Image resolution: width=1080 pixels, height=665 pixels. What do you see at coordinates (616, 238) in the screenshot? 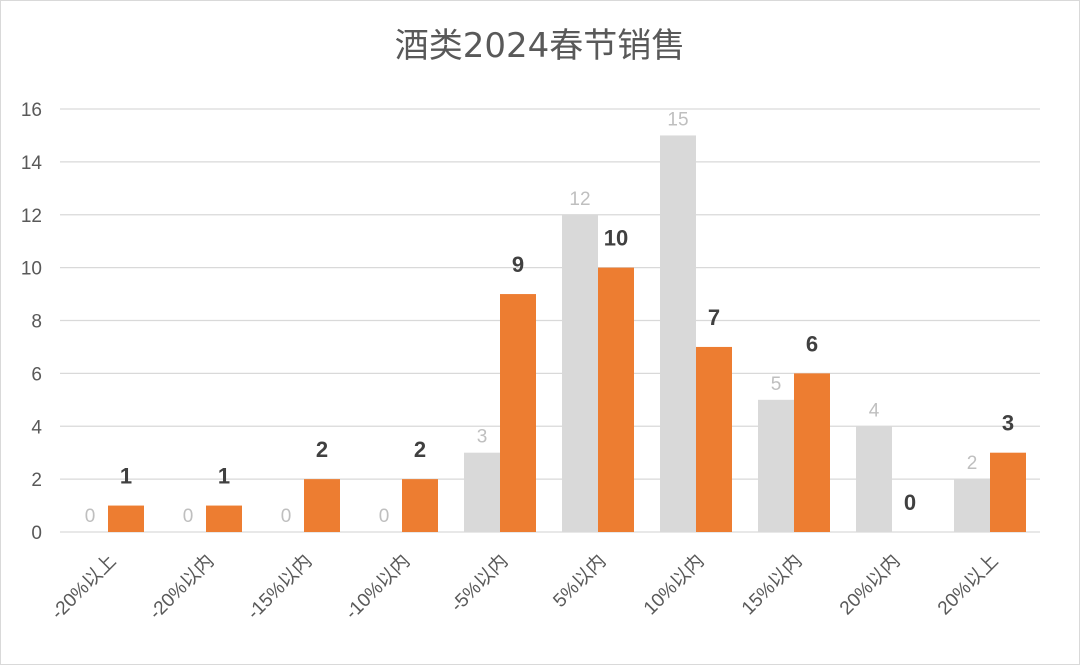
I see `data-label-series-2: 10` at bounding box center [616, 238].